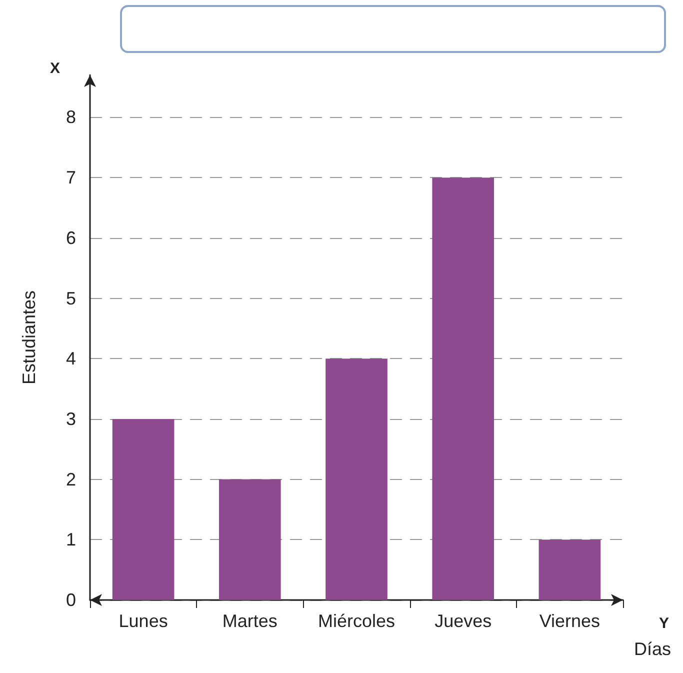 This screenshot has height=673, width=683. Describe the element at coordinates (250, 621) in the screenshot. I see `x-tick-label: Martes` at that location.